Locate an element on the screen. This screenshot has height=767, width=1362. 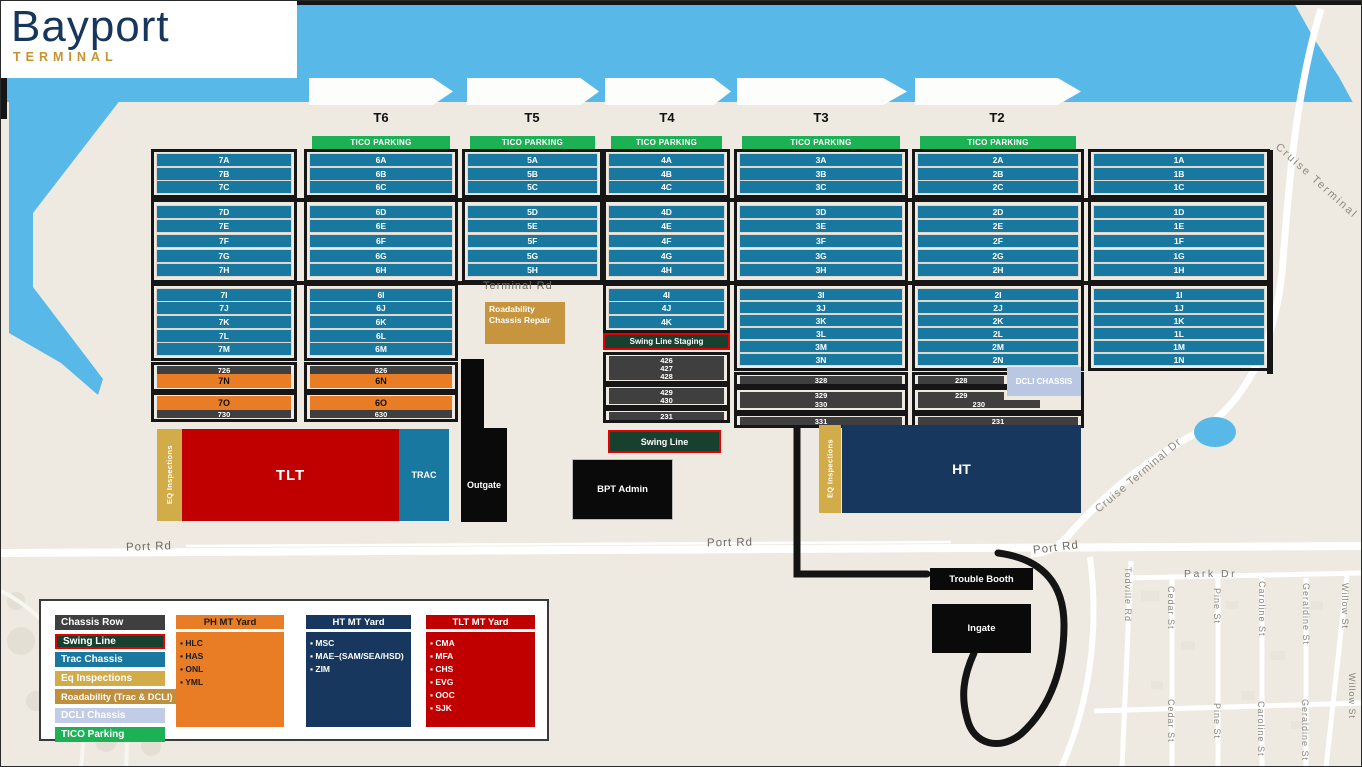
row-group: 426 427 428 is located at coordinates (666, 368).